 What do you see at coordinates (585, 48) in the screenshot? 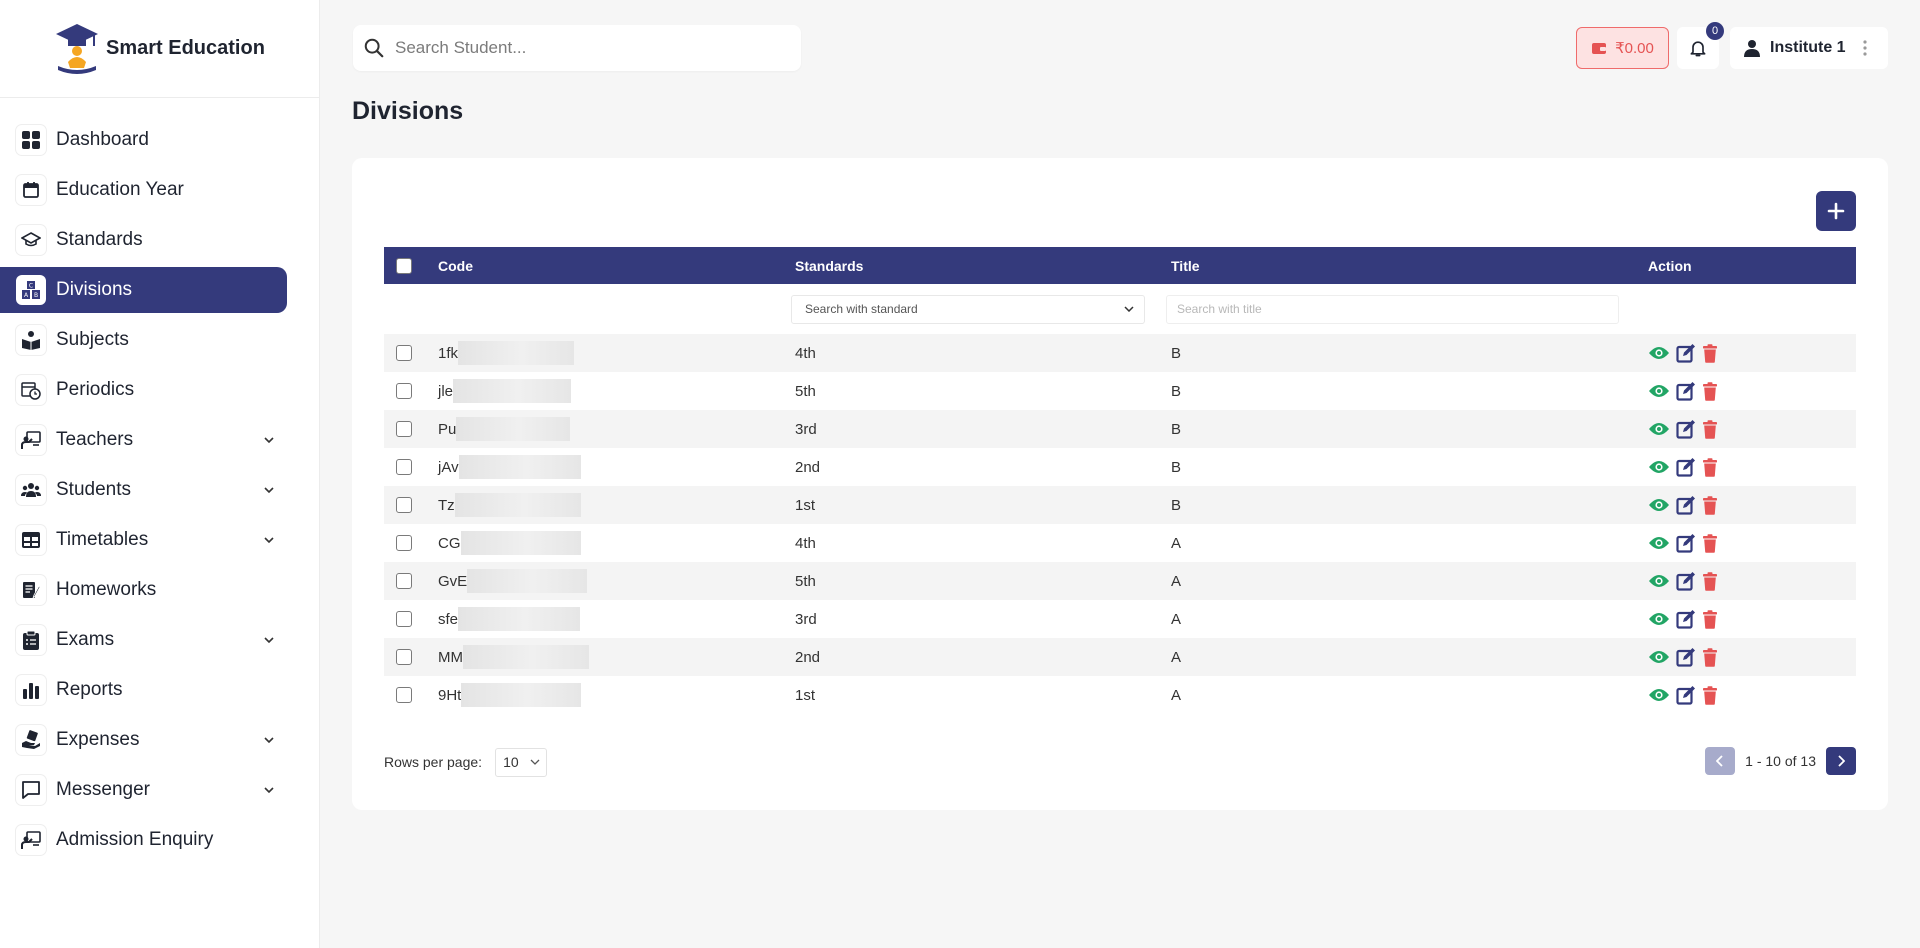
I see `search-input` at bounding box center [585, 48].